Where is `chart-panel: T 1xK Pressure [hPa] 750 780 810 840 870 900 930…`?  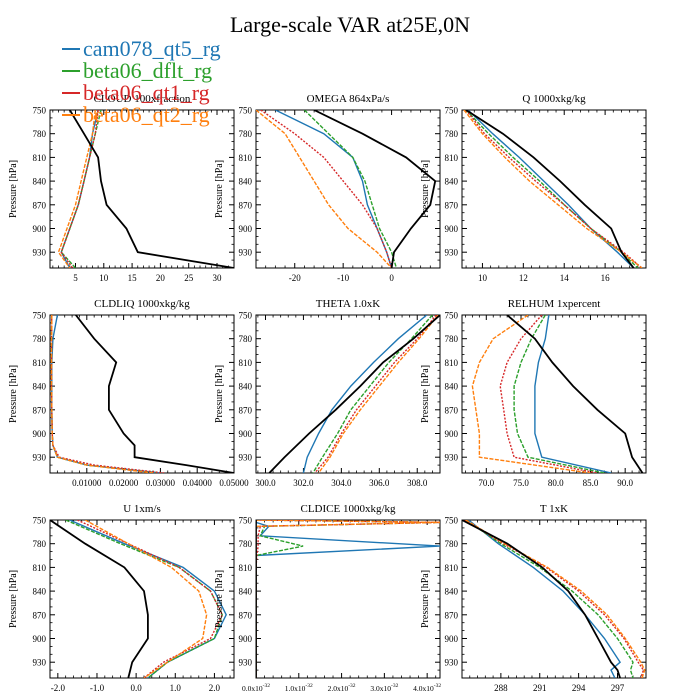
chart-panel: T 1xK Pressure [hPa] 750 780 810 840 870 900 930… is located at coordinates (533, 598).